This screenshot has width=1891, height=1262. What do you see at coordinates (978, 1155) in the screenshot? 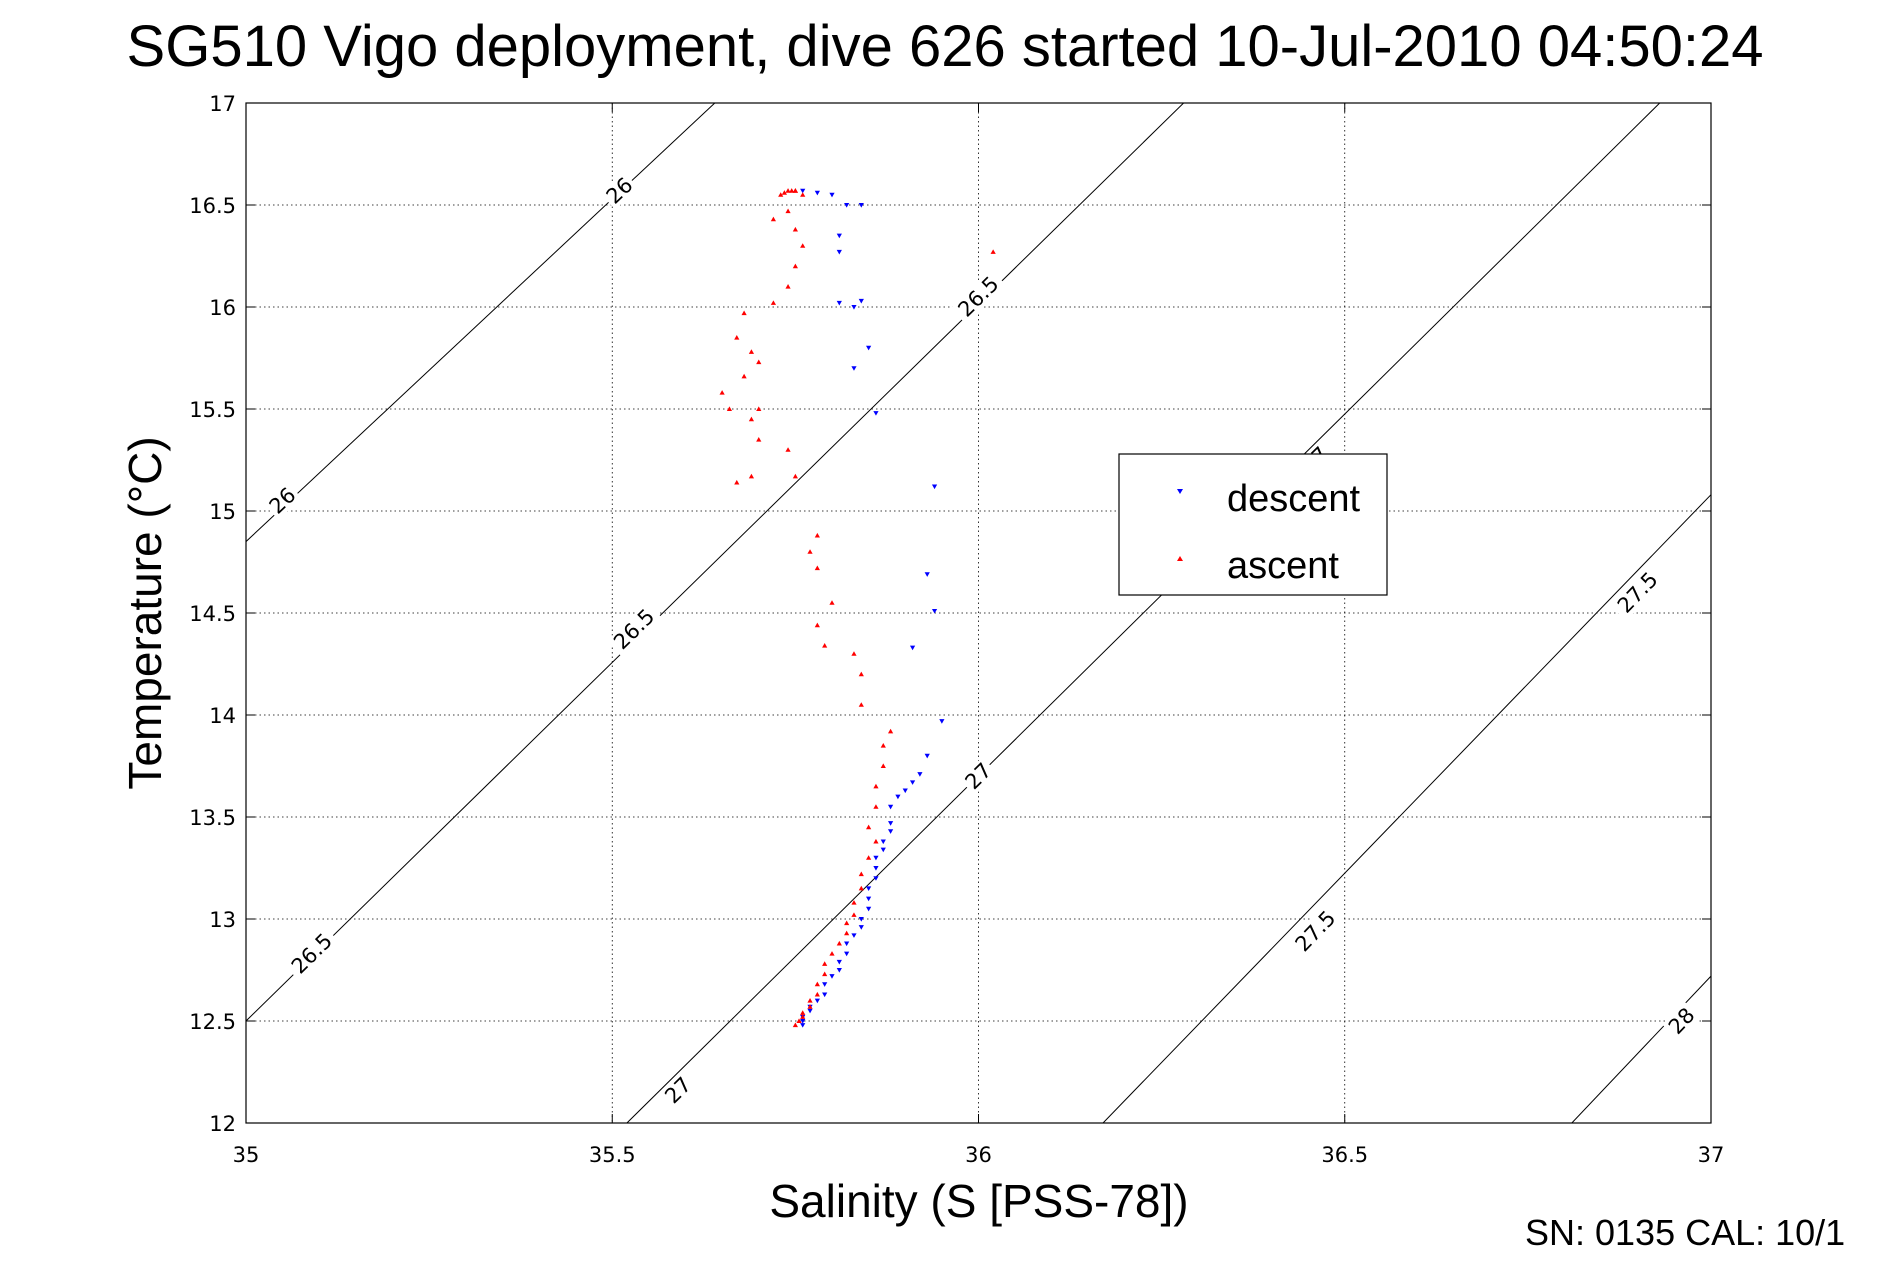
I see `x-tick-label: 36` at bounding box center [978, 1155].